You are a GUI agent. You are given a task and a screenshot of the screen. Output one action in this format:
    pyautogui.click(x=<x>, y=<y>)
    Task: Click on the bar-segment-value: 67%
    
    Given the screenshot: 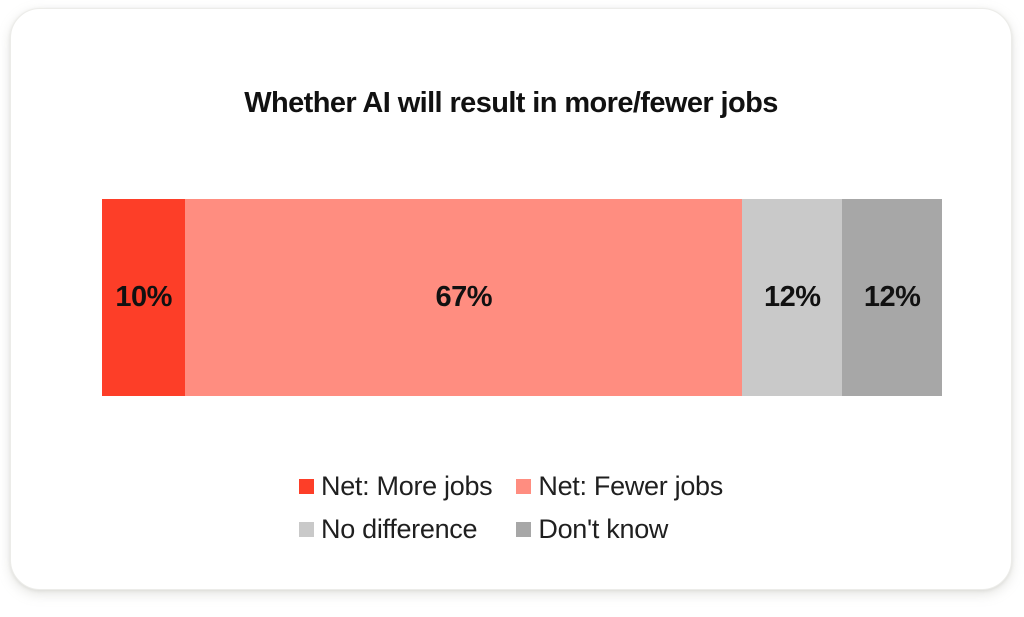 What is the action you would take?
    pyautogui.click(x=464, y=297)
    